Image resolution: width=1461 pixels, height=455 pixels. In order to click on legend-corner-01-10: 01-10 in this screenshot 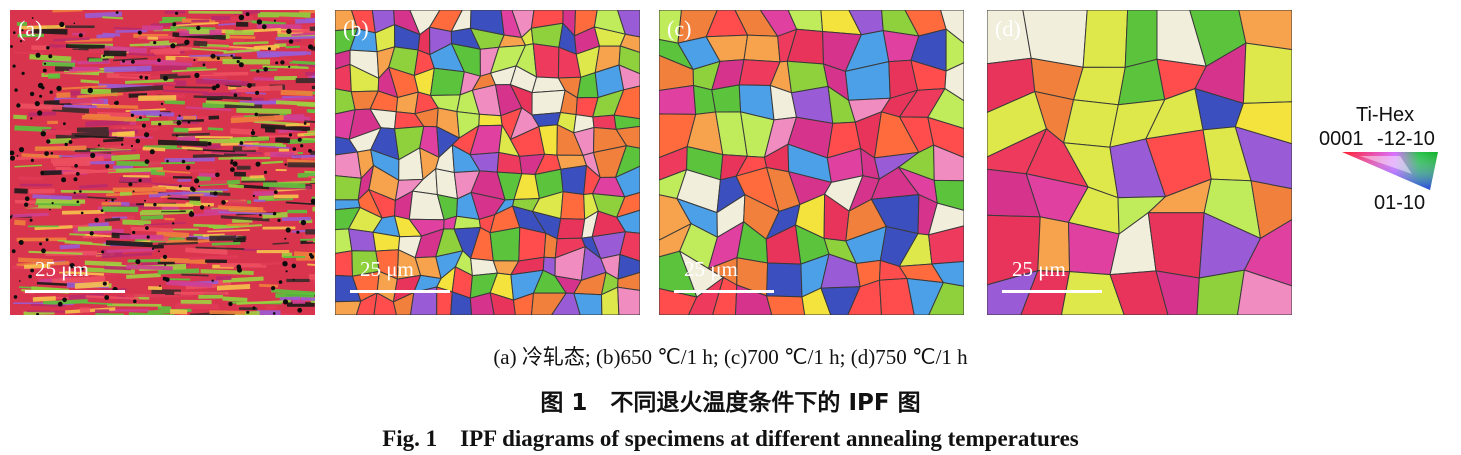, I will do `click(1400, 203)`.